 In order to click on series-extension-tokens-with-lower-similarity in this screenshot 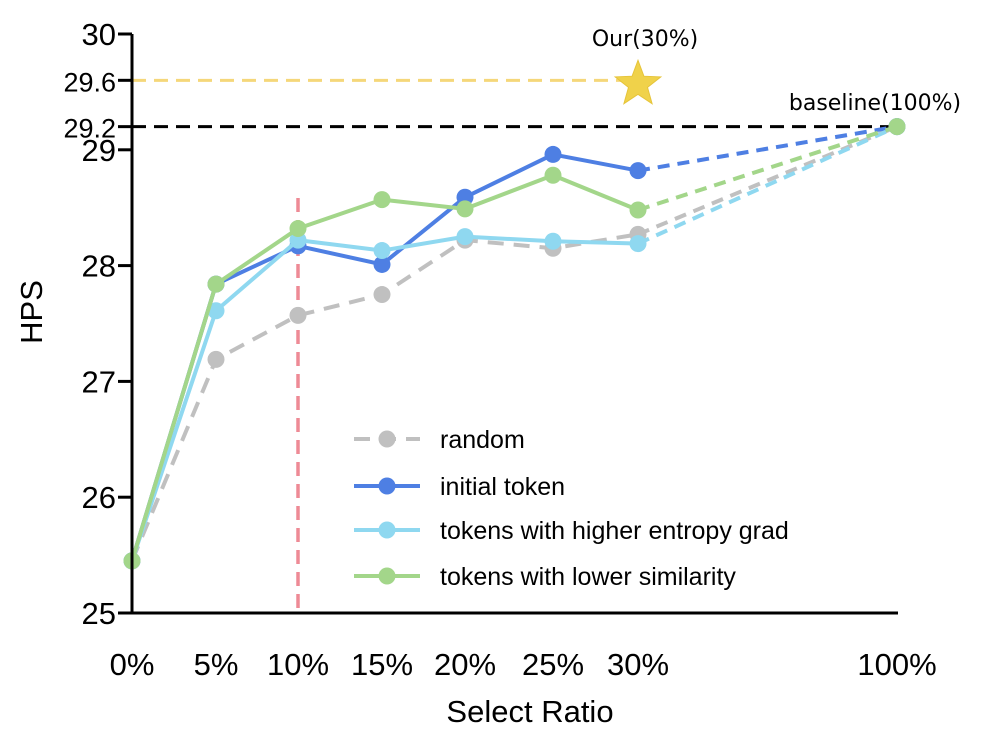, I will do `click(767, 168)`.